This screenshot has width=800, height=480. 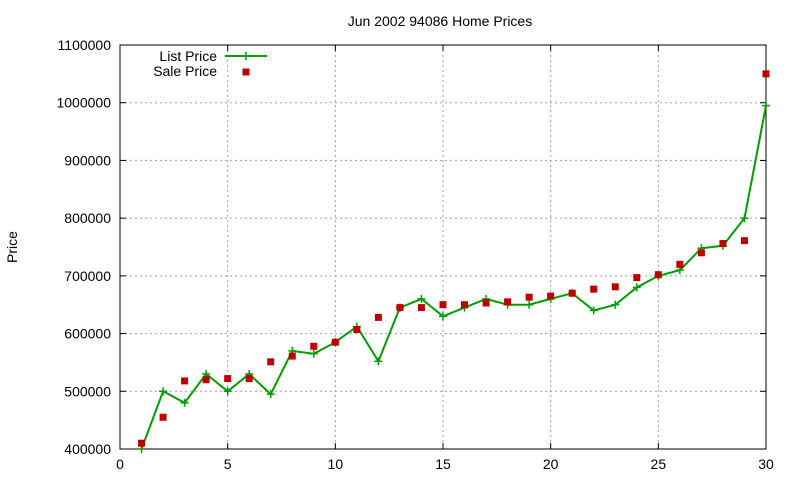 What do you see at coordinates (87, 449) in the screenshot?
I see `y-tick-label: 400000` at bounding box center [87, 449].